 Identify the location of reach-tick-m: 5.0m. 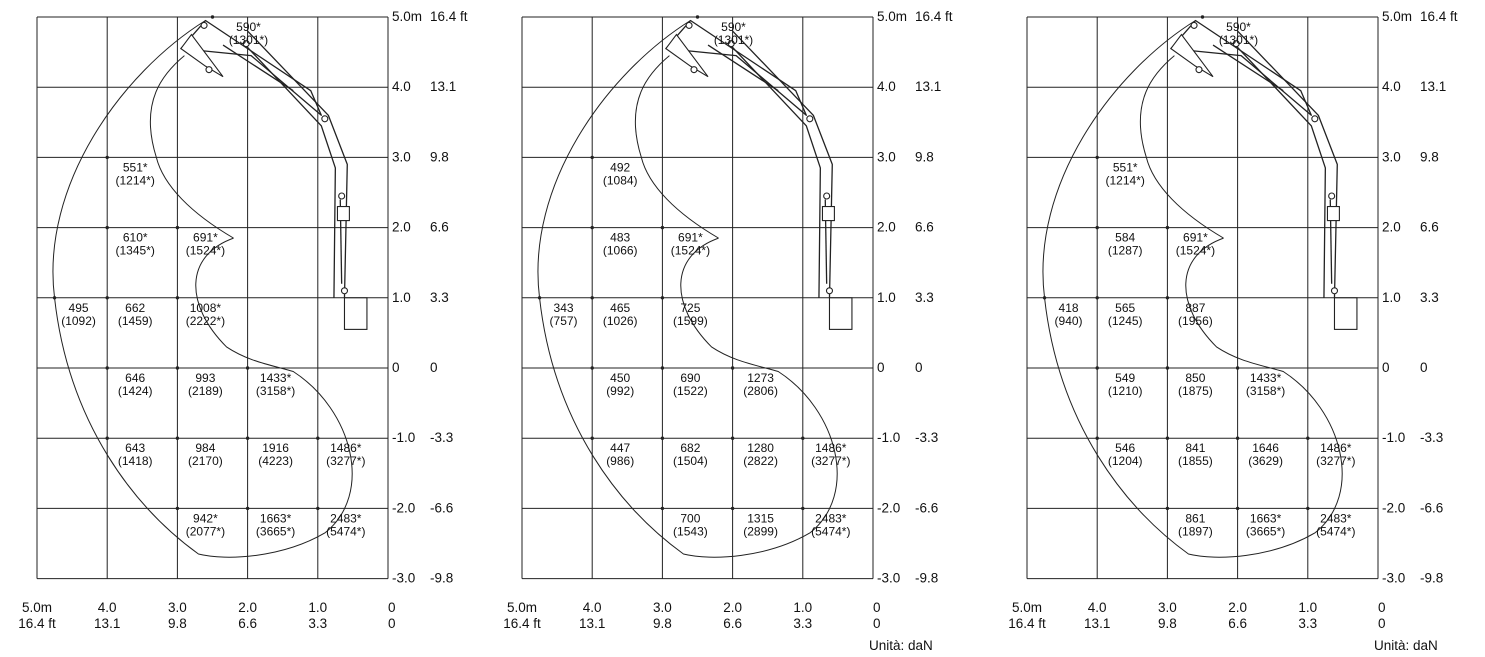
(37, 607).